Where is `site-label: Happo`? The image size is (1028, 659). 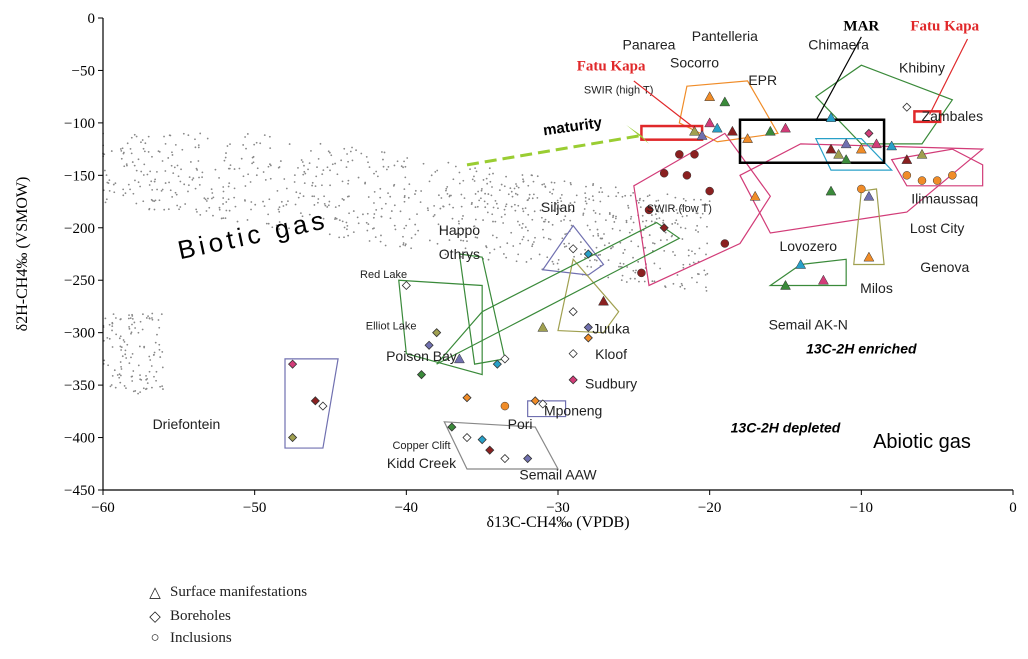
site-label: Happo is located at coordinates (459, 230).